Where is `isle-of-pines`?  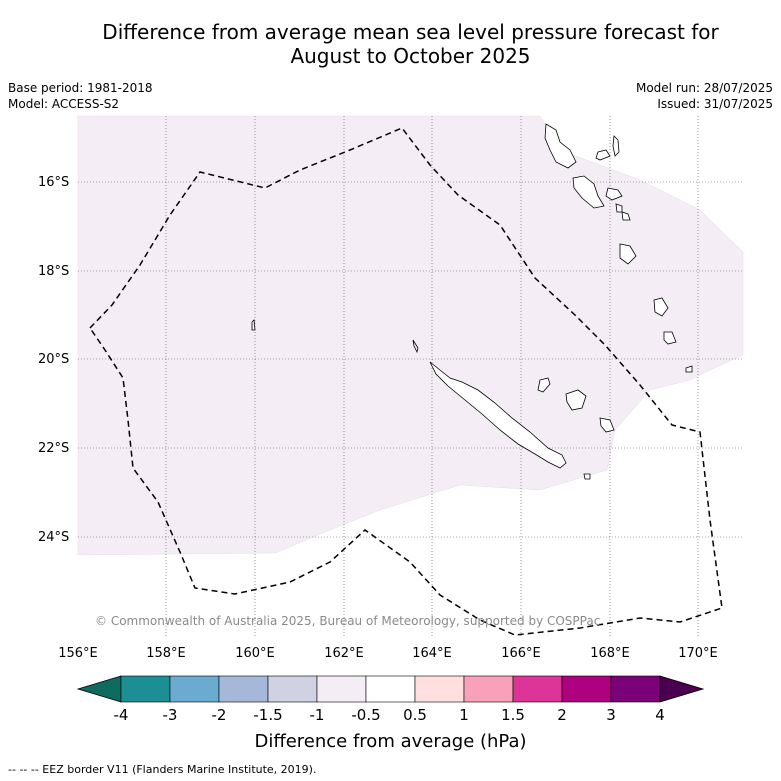
isle-of-pines is located at coordinates (587, 476).